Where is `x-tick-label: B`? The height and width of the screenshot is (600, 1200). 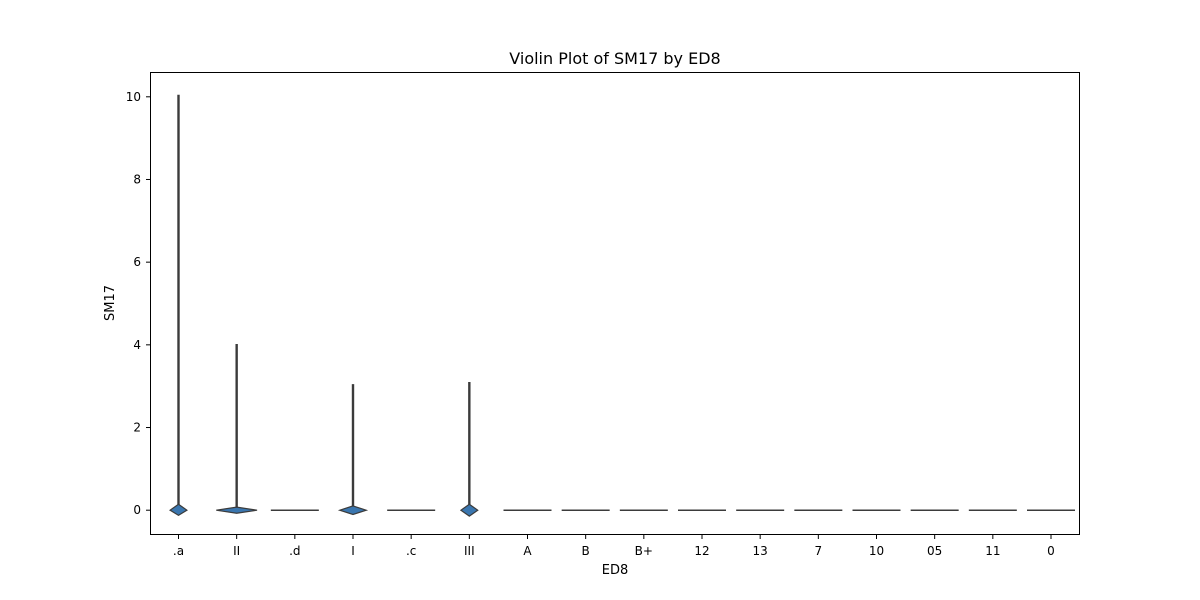
x-tick-label: B is located at coordinates (586, 551).